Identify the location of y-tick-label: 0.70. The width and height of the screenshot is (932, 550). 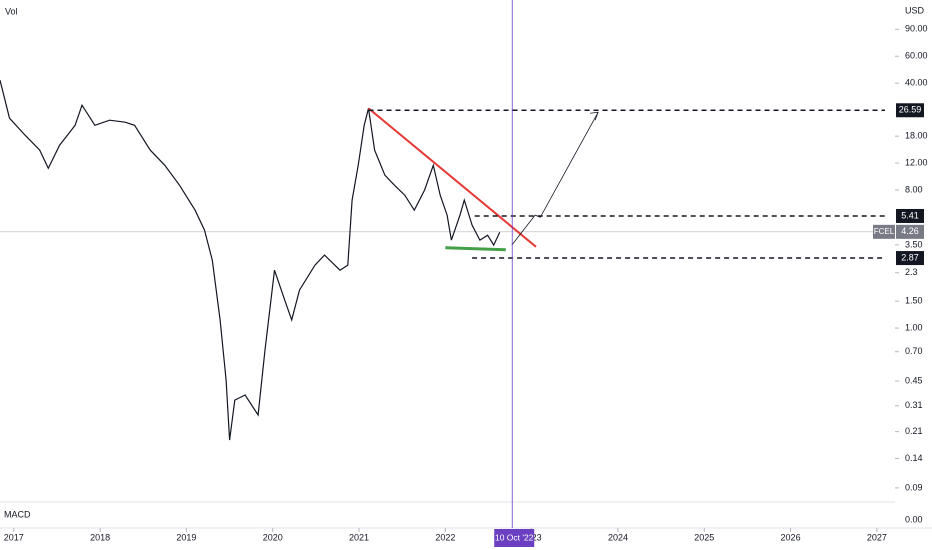
(914, 351).